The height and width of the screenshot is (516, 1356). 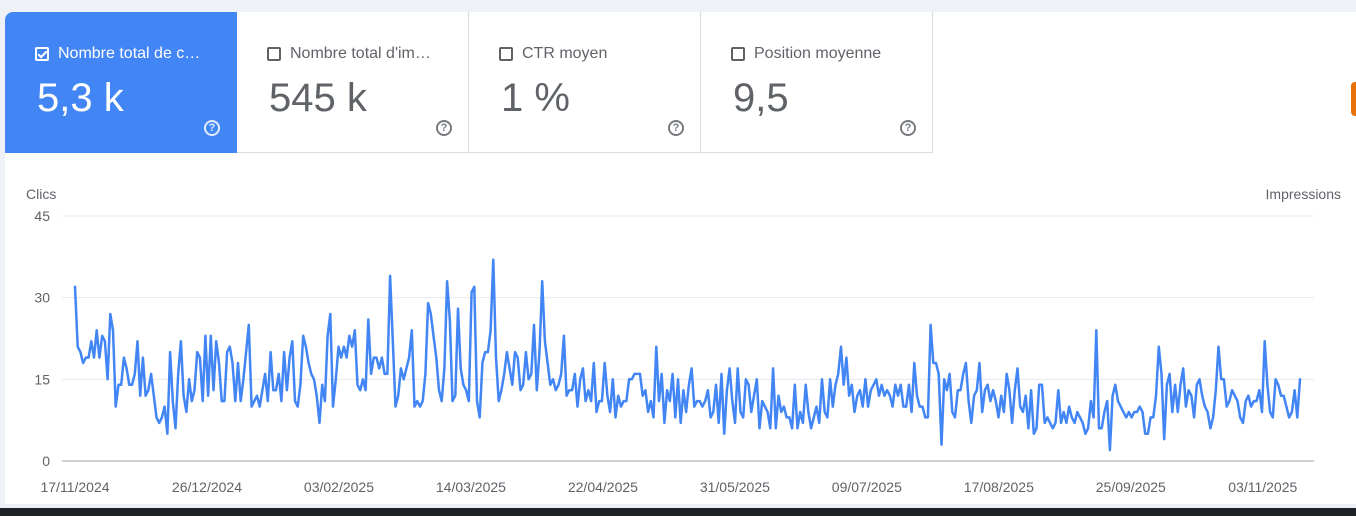 What do you see at coordinates (74, 487) in the screenshot?
I see `x-tick-label: 17/11/2024` at bounding box center [74, 487].